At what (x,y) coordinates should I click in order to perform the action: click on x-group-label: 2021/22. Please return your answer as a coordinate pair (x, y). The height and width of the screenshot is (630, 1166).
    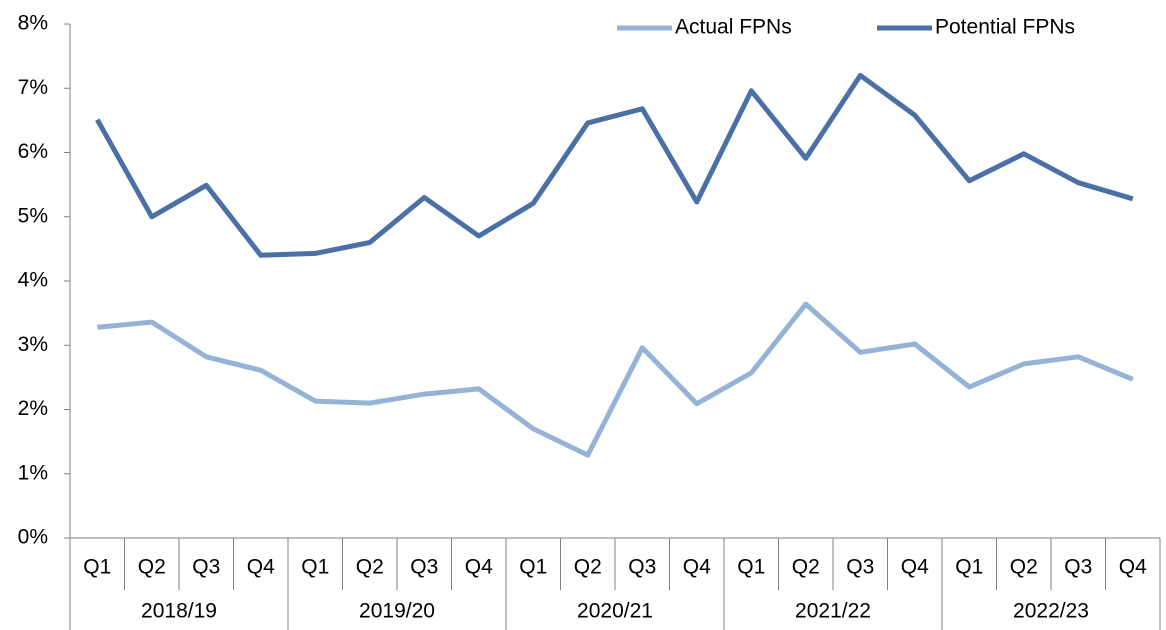
    Looking at the image, I should click on (833, 611).